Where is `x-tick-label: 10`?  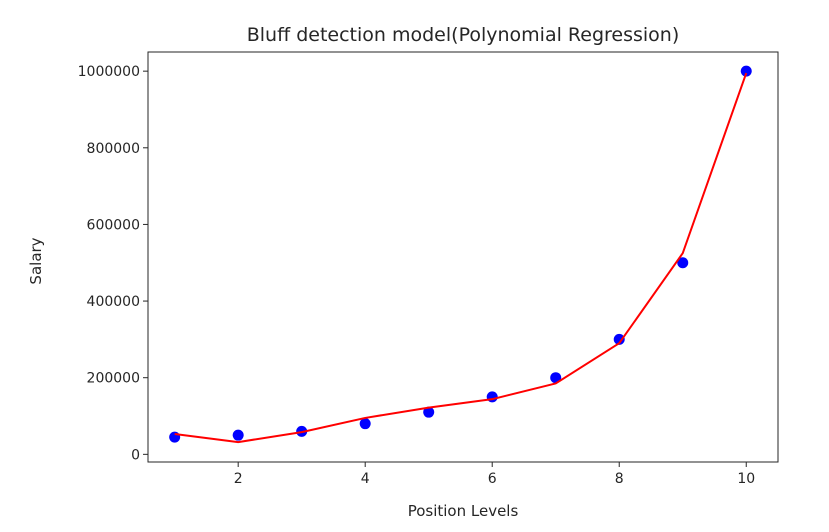 x-tick-label: 10 is located at coordinates (746, 479).